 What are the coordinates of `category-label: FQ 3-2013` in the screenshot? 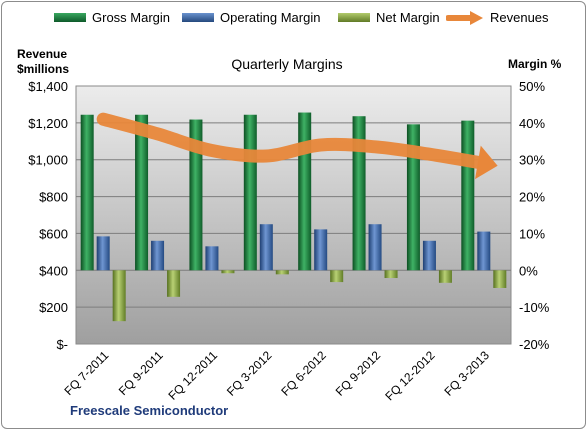 It's located at (466, 373).